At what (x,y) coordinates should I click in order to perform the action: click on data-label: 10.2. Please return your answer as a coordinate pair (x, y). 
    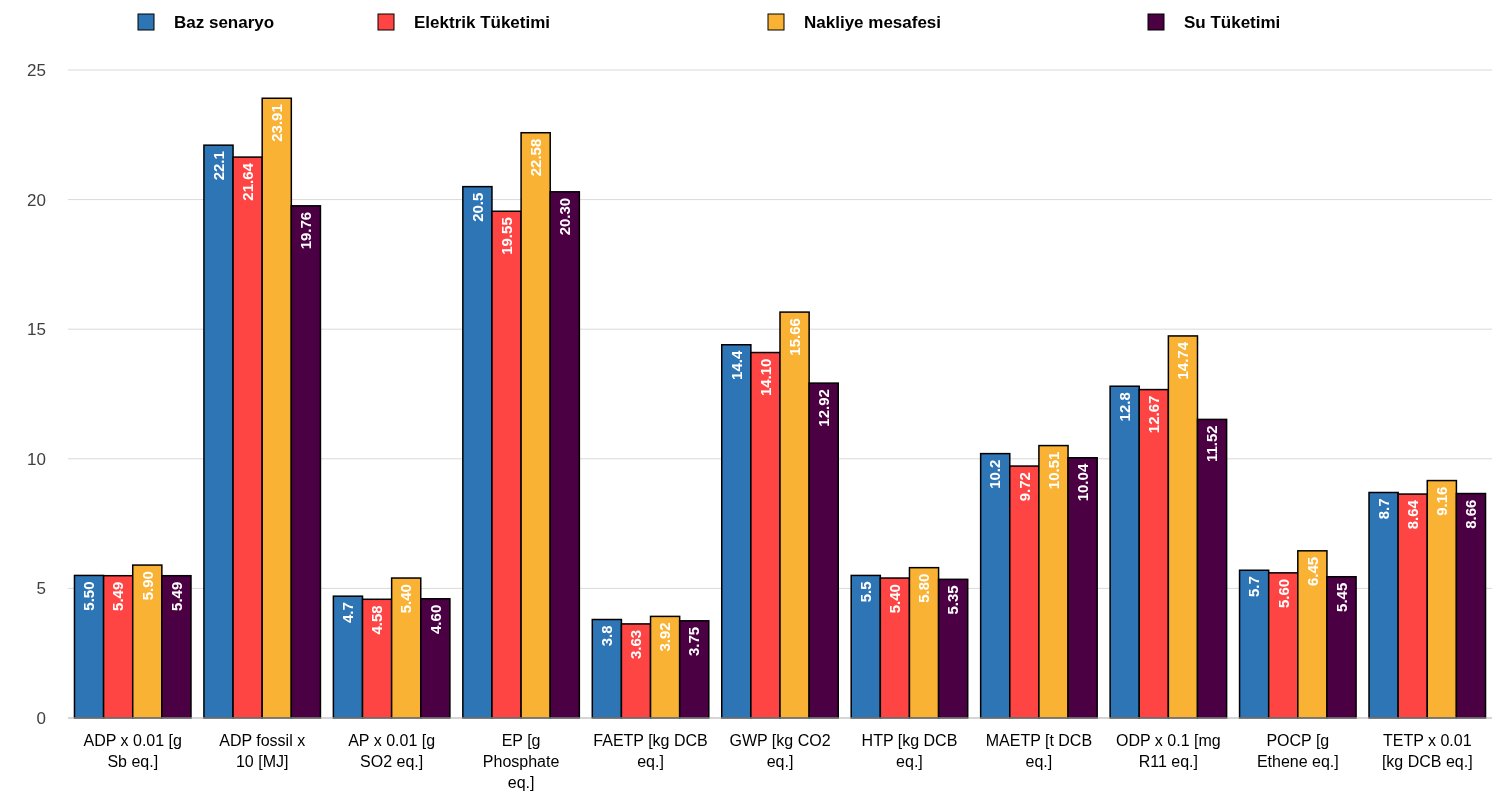
    Looking at the image, I should click on (995, 474).